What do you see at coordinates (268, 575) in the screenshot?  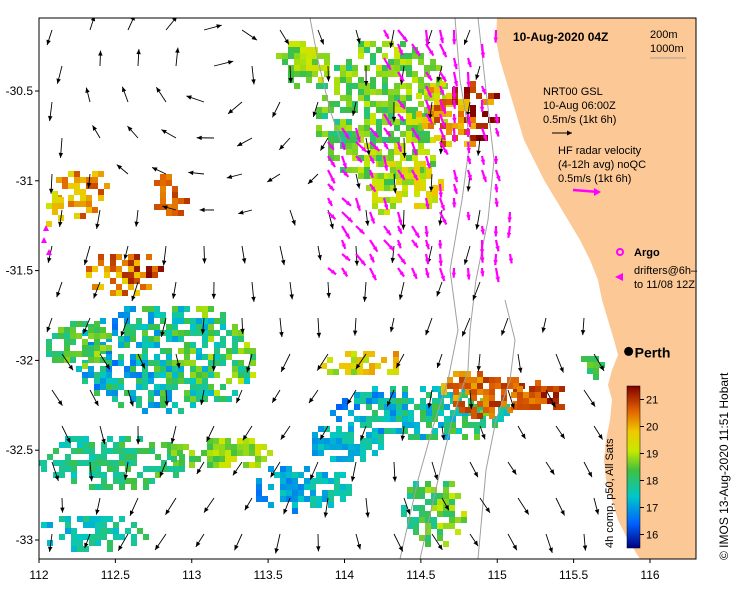 I see `lon-tick-label: 113.5` at bounding box center [268, 575].